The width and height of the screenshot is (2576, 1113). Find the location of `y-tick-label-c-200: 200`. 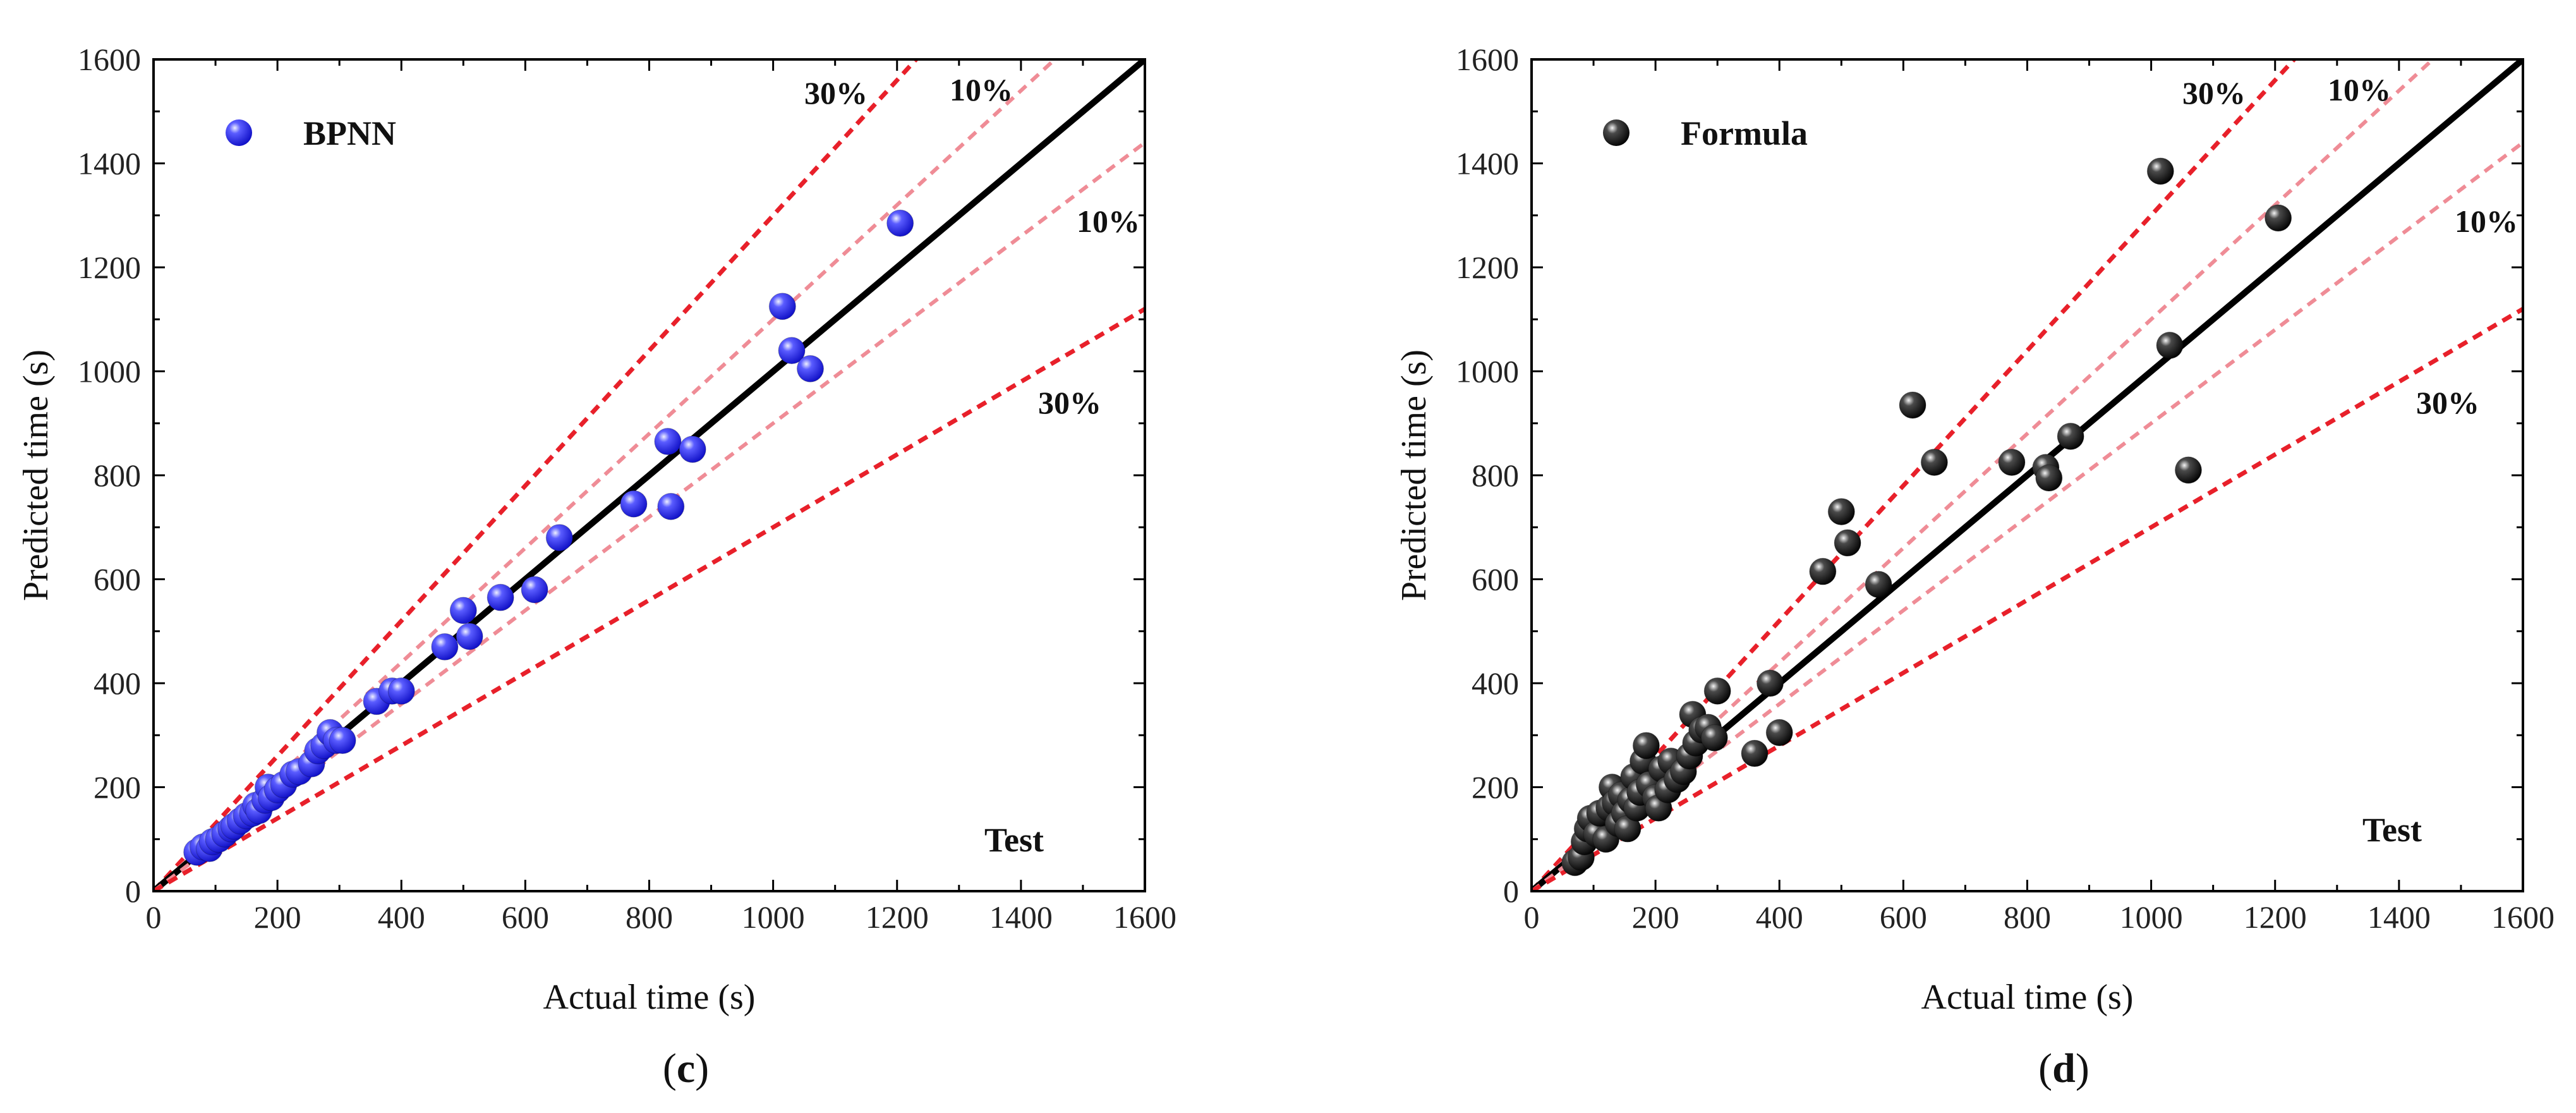

y-tick-label-c-200: 200 is located at coordinates (117, 787).